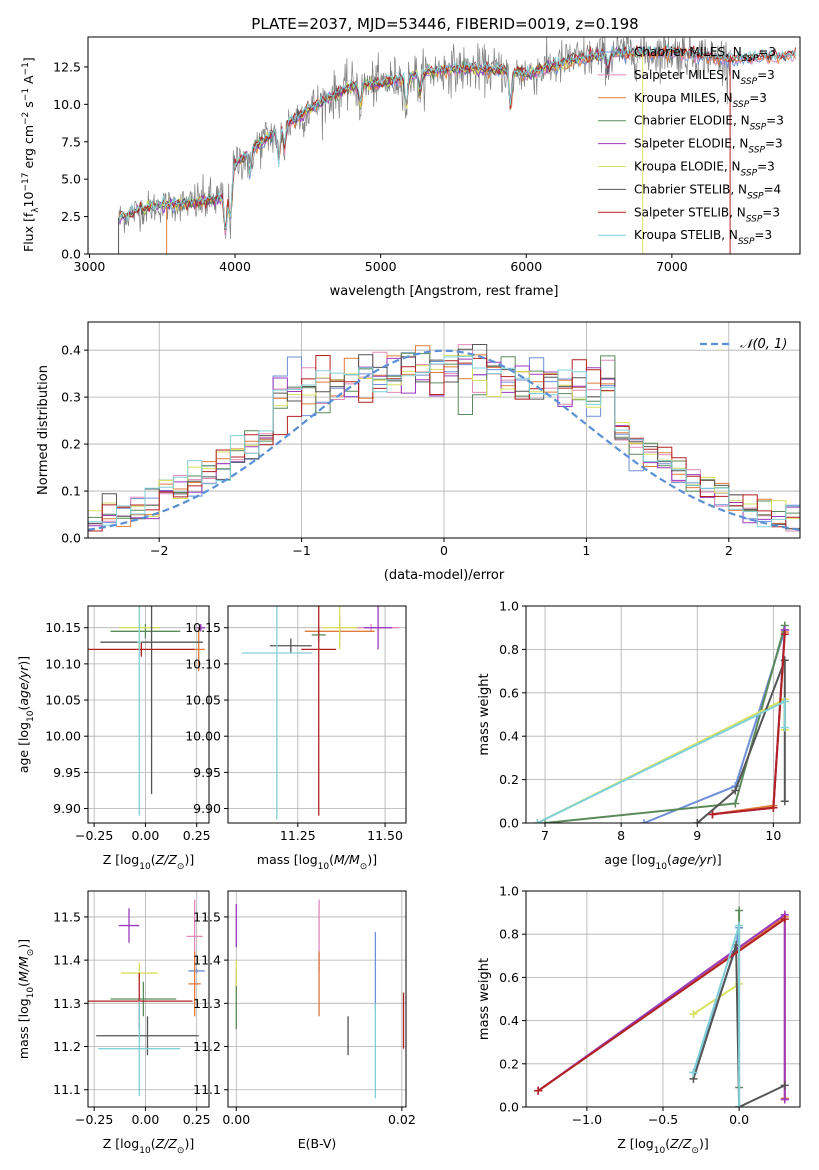 The width and height of the screenshot is (819, 1170). I want to click on series-chabrier-elodie, so click(665, 722).